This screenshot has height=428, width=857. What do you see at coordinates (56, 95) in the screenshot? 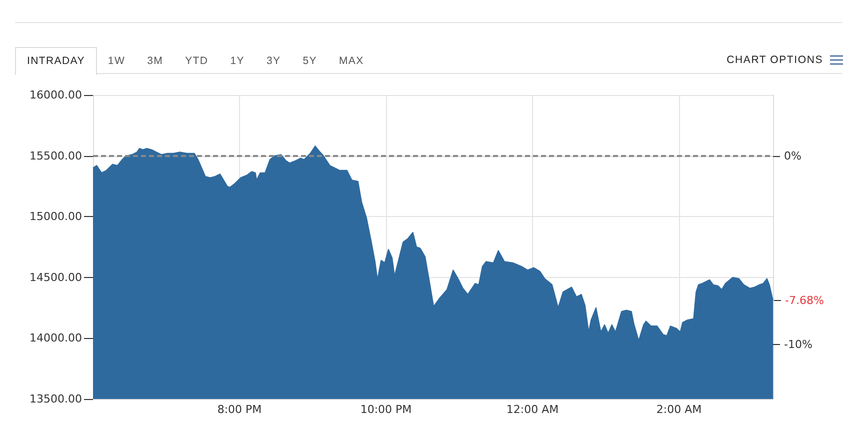
I see `y-tick-label: 16000.00` at bounding box center [56, 95].